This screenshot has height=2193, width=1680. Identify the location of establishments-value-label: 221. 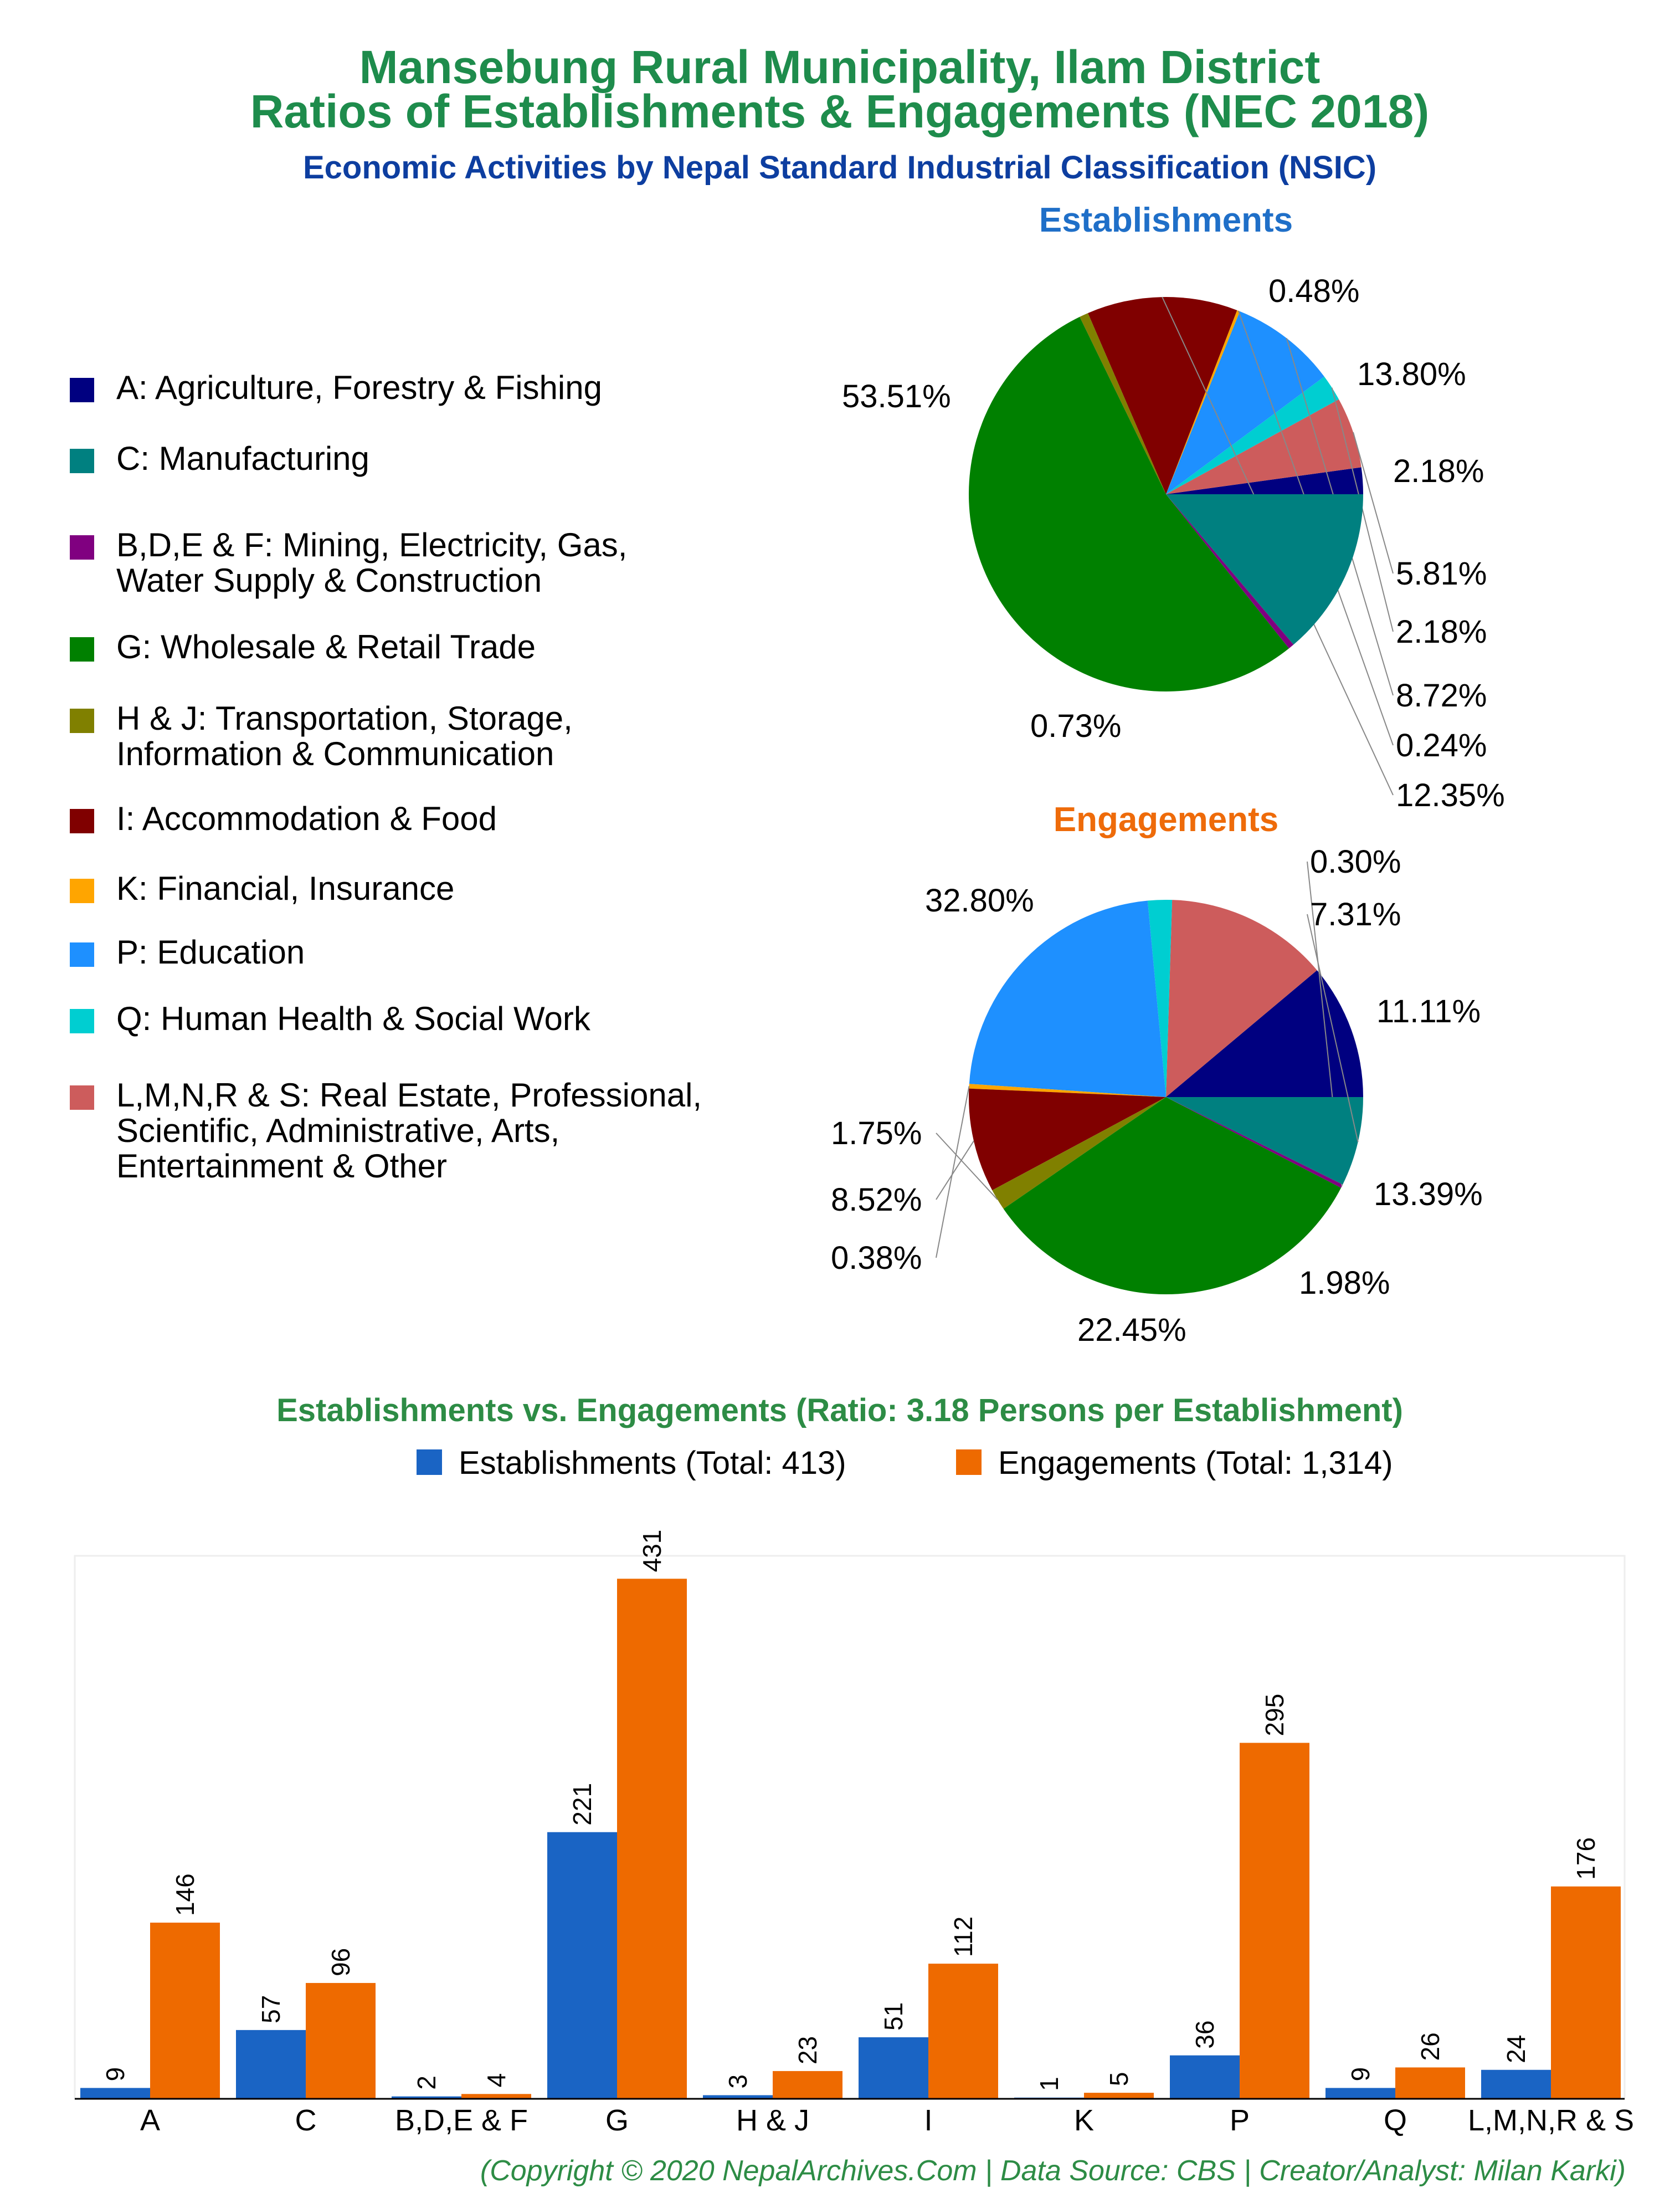
(582, 1804).